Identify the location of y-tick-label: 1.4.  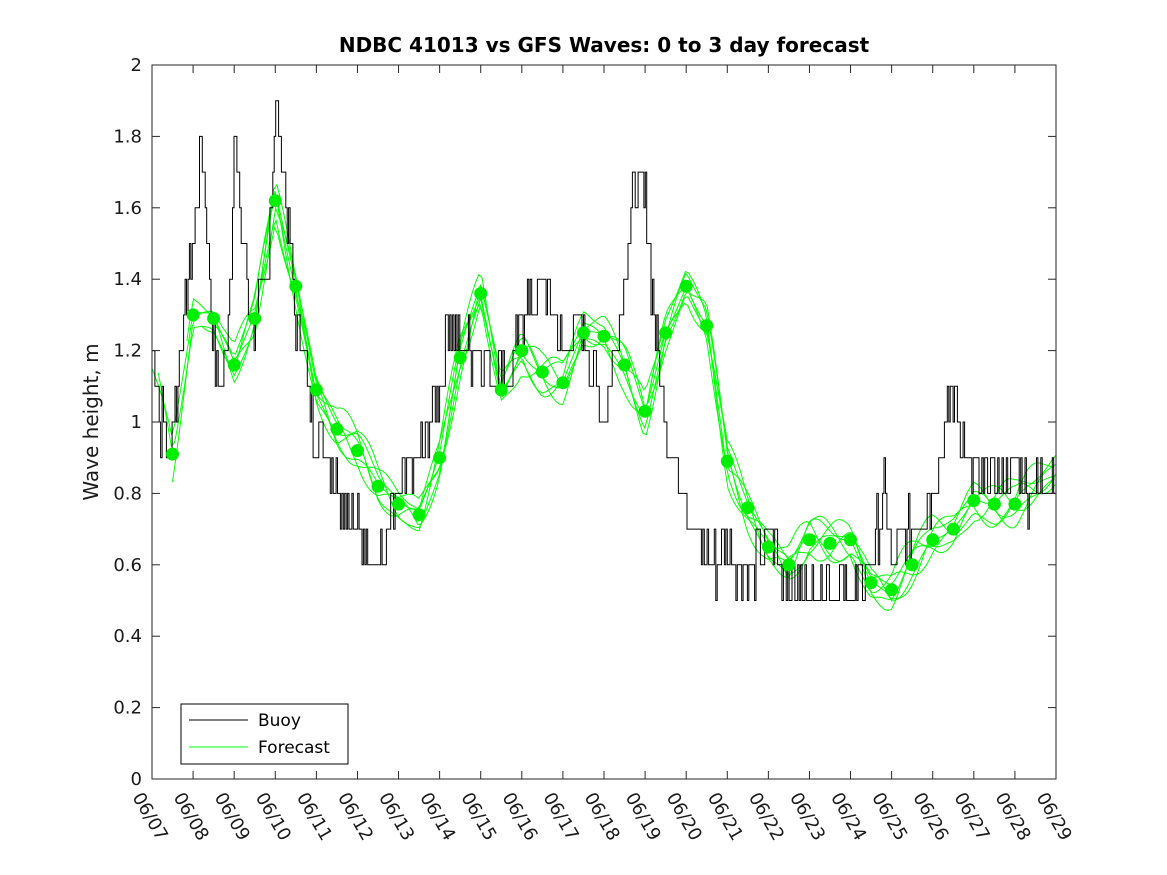
(127, 279).